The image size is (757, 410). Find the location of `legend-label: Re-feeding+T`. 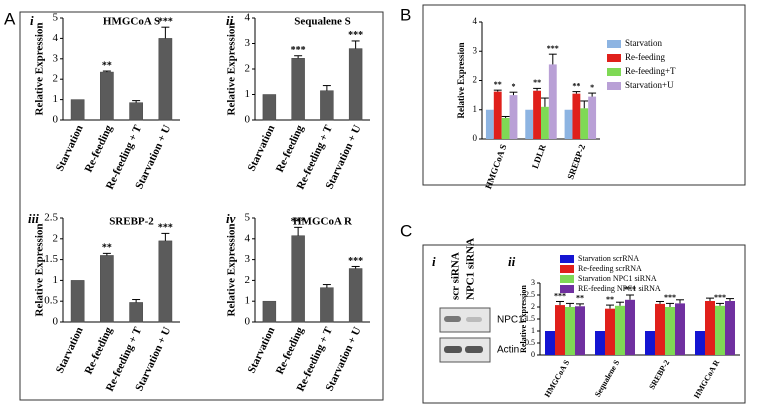

legend-label: Re-feeding+T is located at coordinates (650, 71).